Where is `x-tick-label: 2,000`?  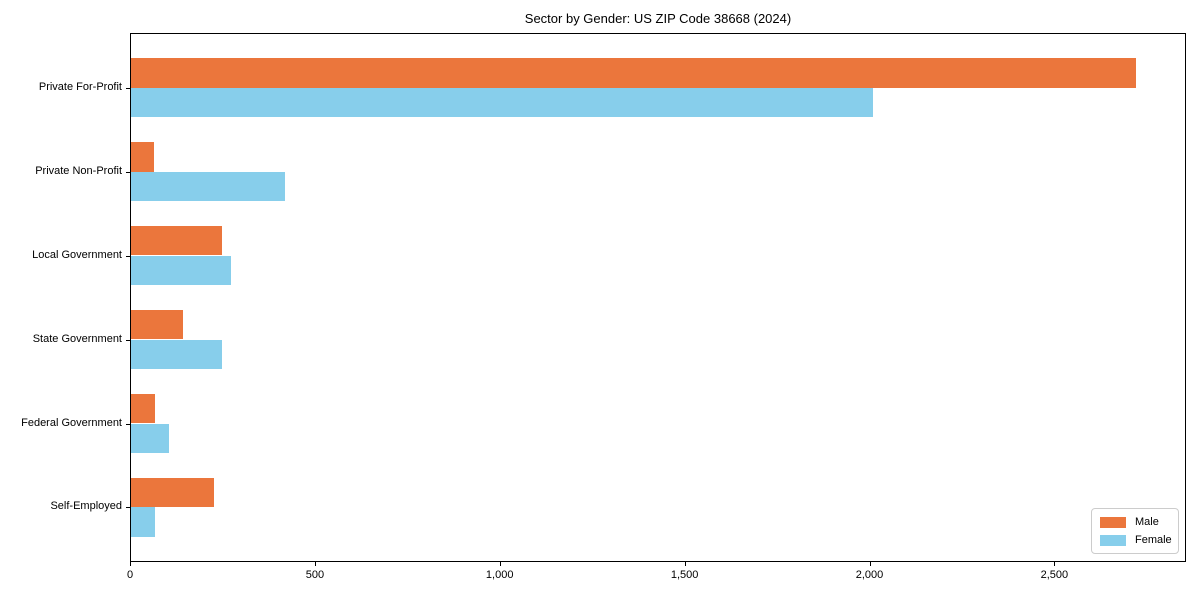 x-tick-label: 2,000 is located at coordinates (869, 575).